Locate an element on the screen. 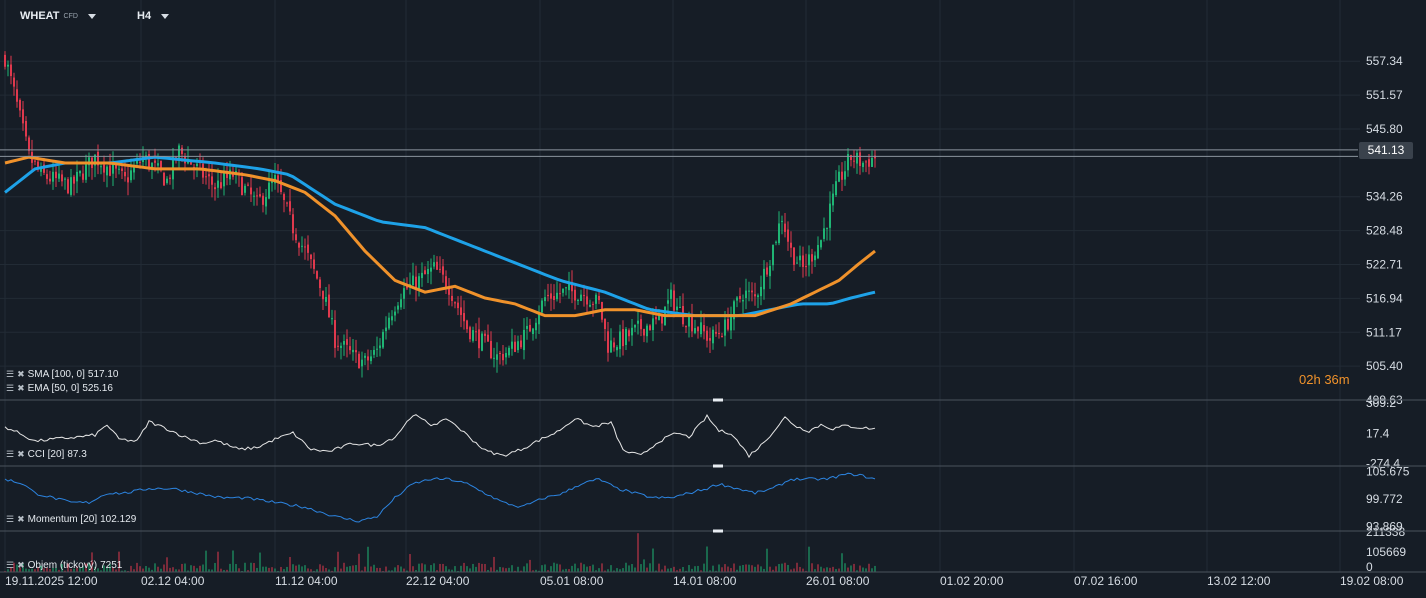  volume-tick-label: 0 is located at coordinates (1369, 567).